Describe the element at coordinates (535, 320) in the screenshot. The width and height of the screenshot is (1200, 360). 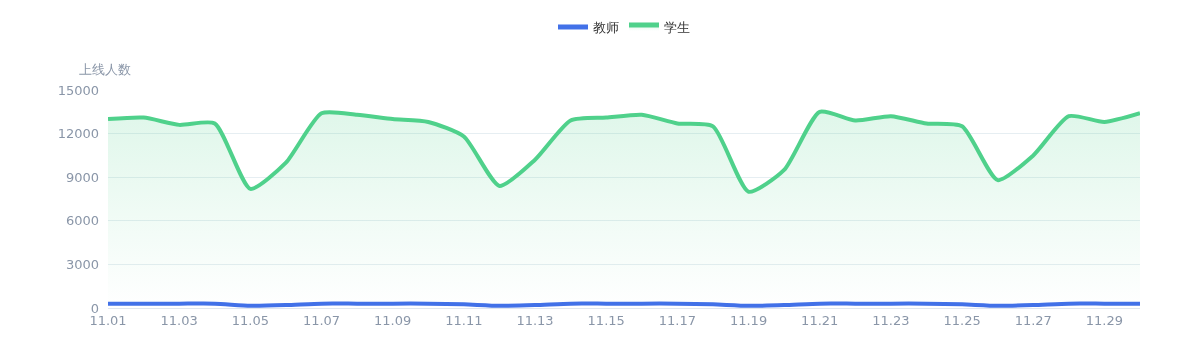
I see `x-tick-label: 11.13` at that location.